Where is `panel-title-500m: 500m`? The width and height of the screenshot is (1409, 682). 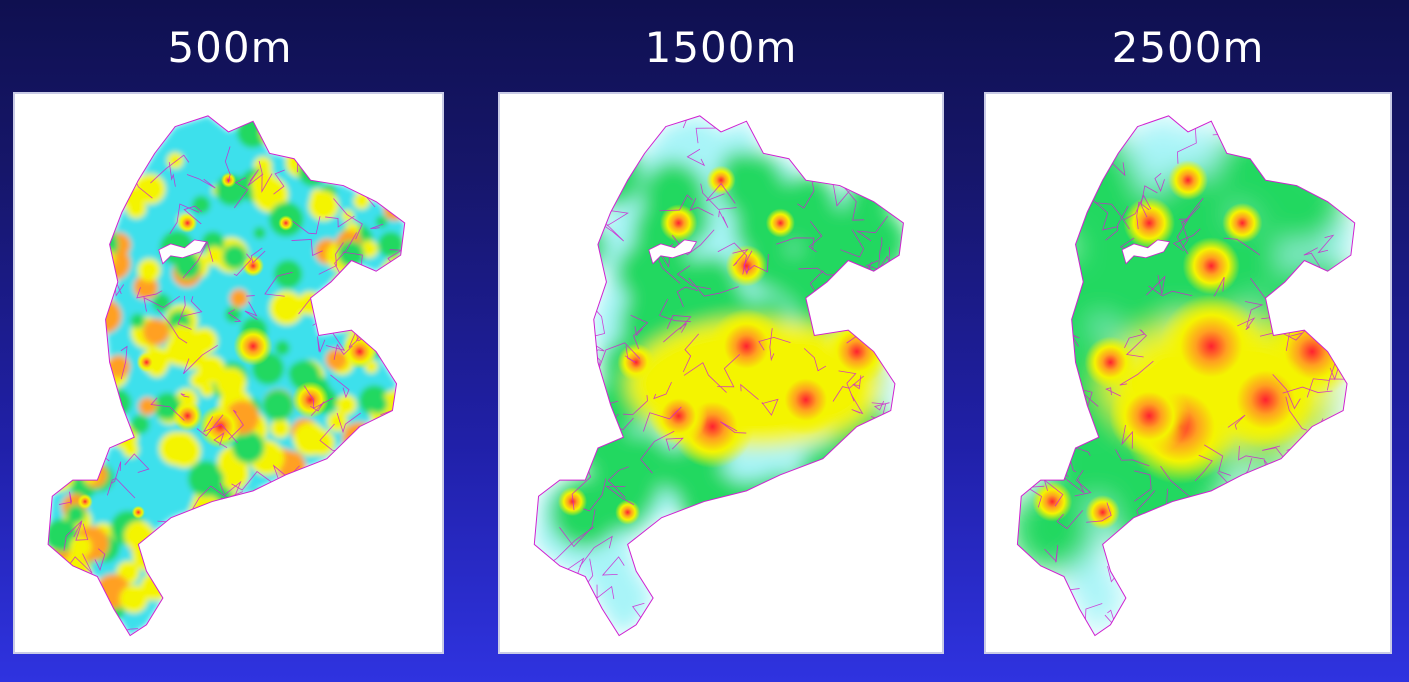
panel-title-500m: 500m is located at coordinates (230, 47).